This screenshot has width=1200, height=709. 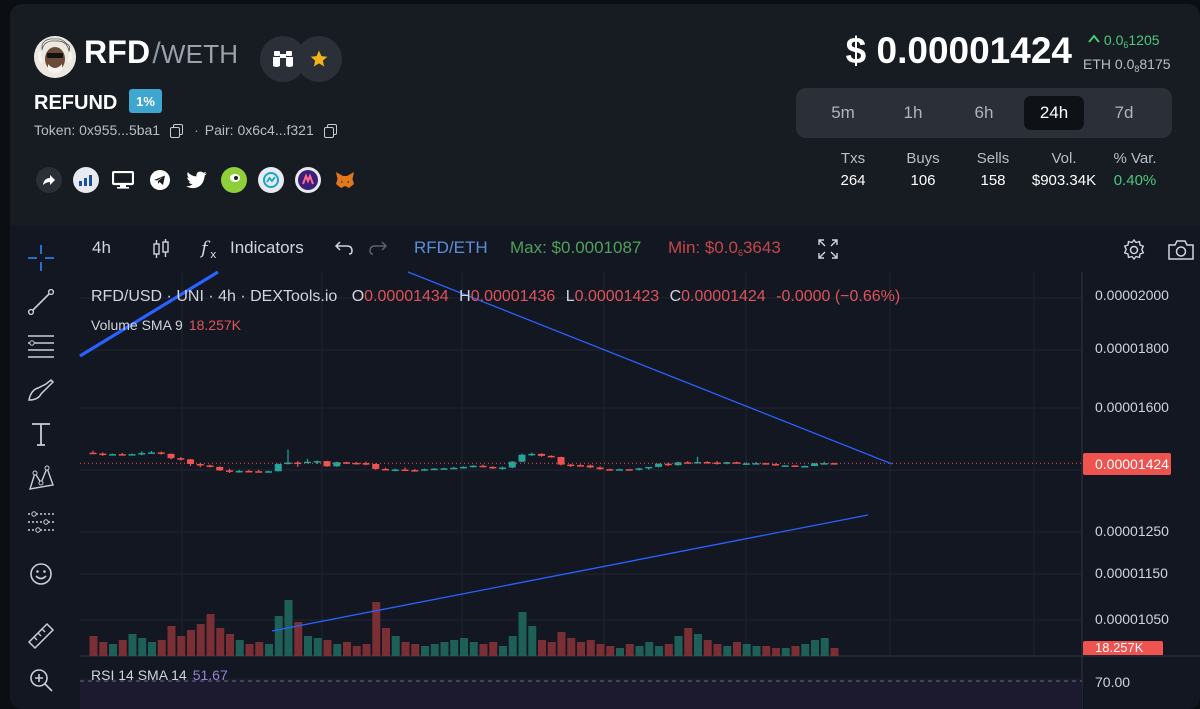 I want to click on tab-7d: 7d, so click(x=1124, y=112).